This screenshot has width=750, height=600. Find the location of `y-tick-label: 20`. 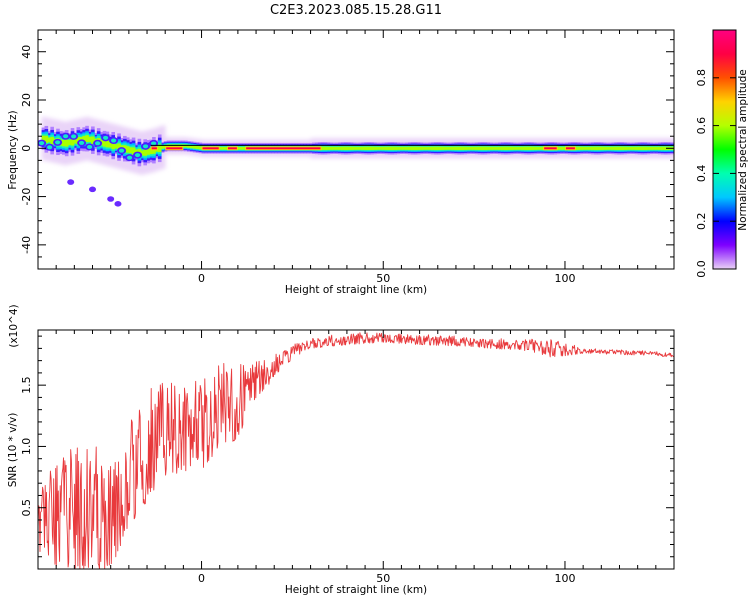

y-tick-label: 20 is located at coordinates (26, 100).